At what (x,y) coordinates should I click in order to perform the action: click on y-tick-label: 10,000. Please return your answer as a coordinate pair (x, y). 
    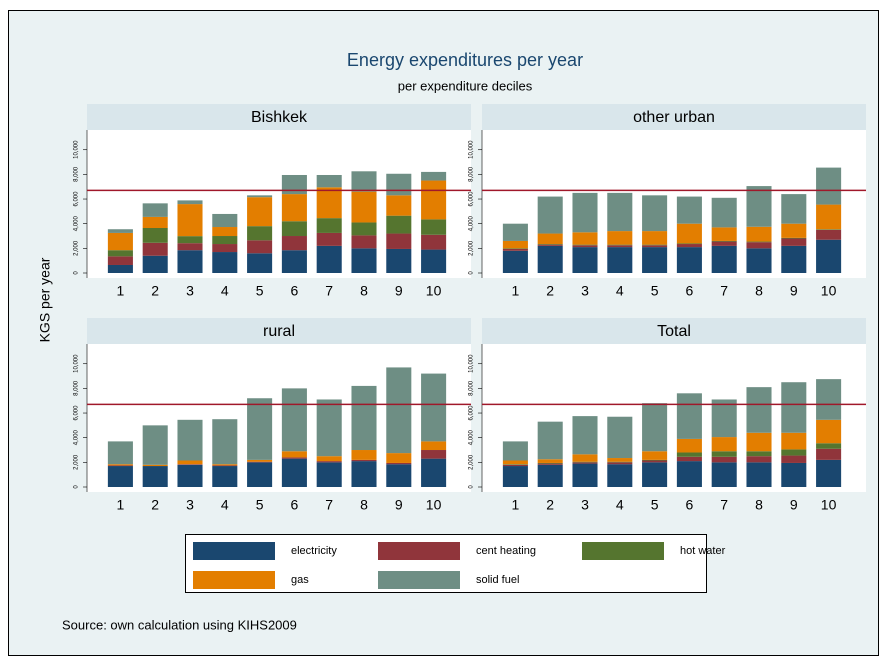
    Looking at the image, I should click on (472, 149).